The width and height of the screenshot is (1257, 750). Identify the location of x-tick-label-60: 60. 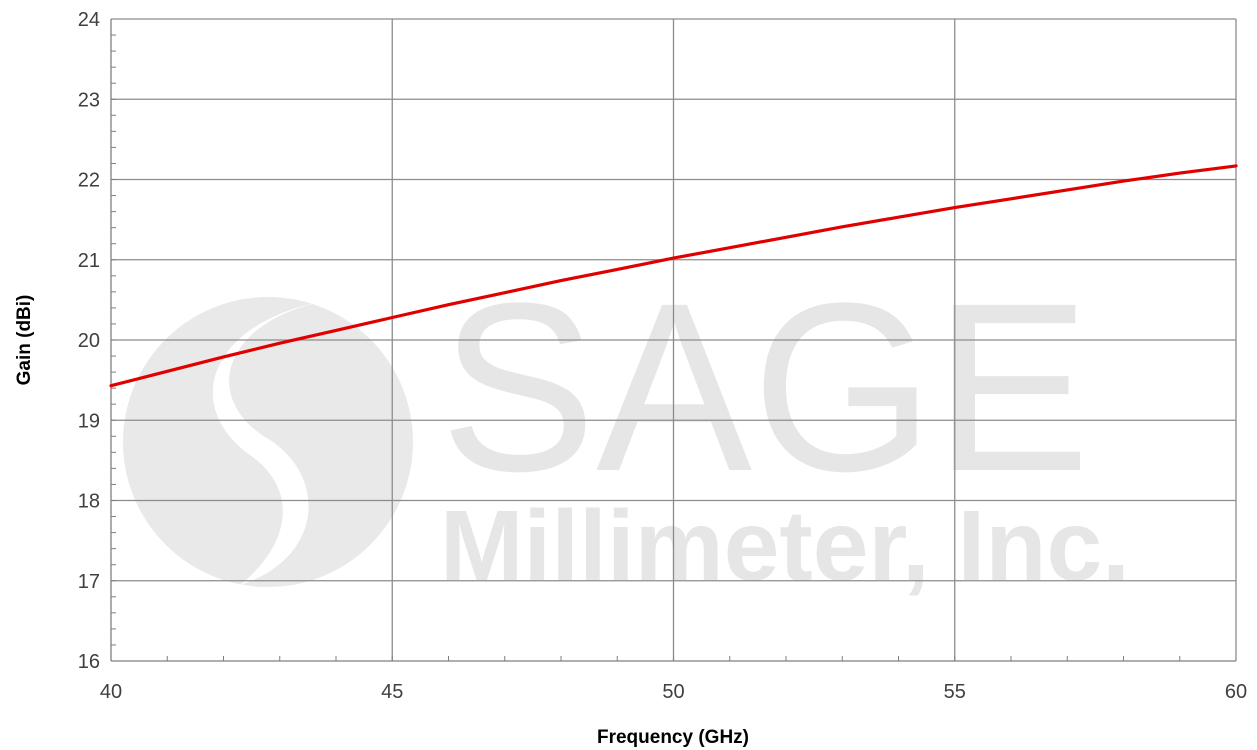
(1236, 692).